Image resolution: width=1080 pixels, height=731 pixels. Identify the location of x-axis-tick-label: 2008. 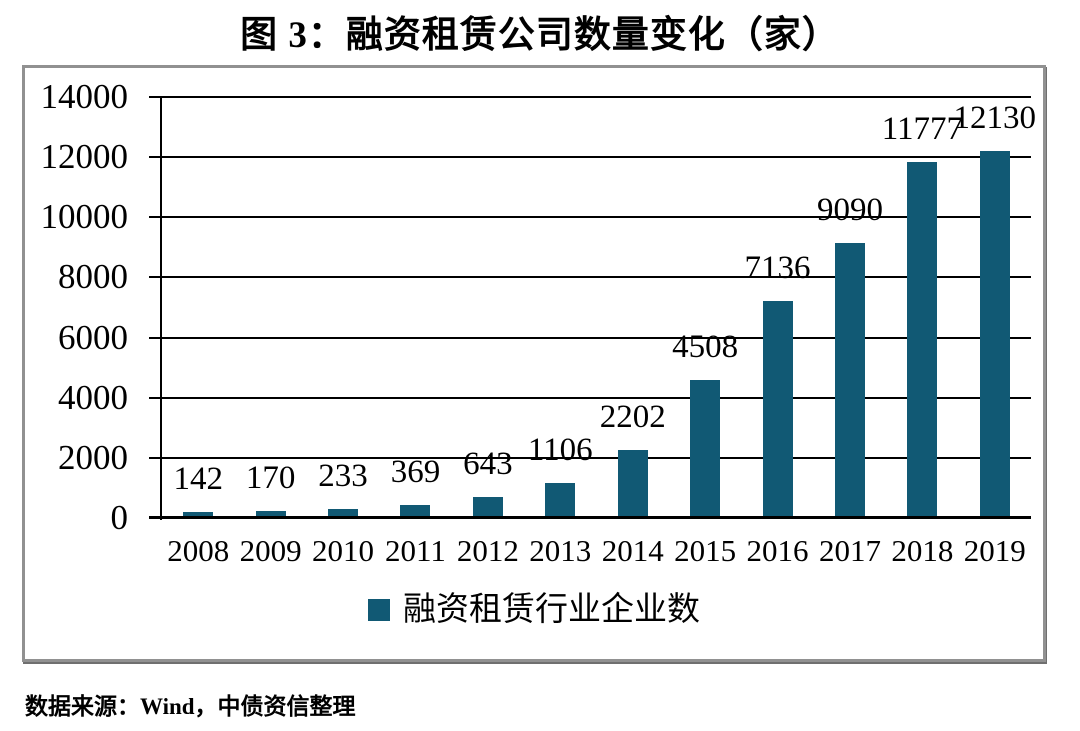
(198, 550).